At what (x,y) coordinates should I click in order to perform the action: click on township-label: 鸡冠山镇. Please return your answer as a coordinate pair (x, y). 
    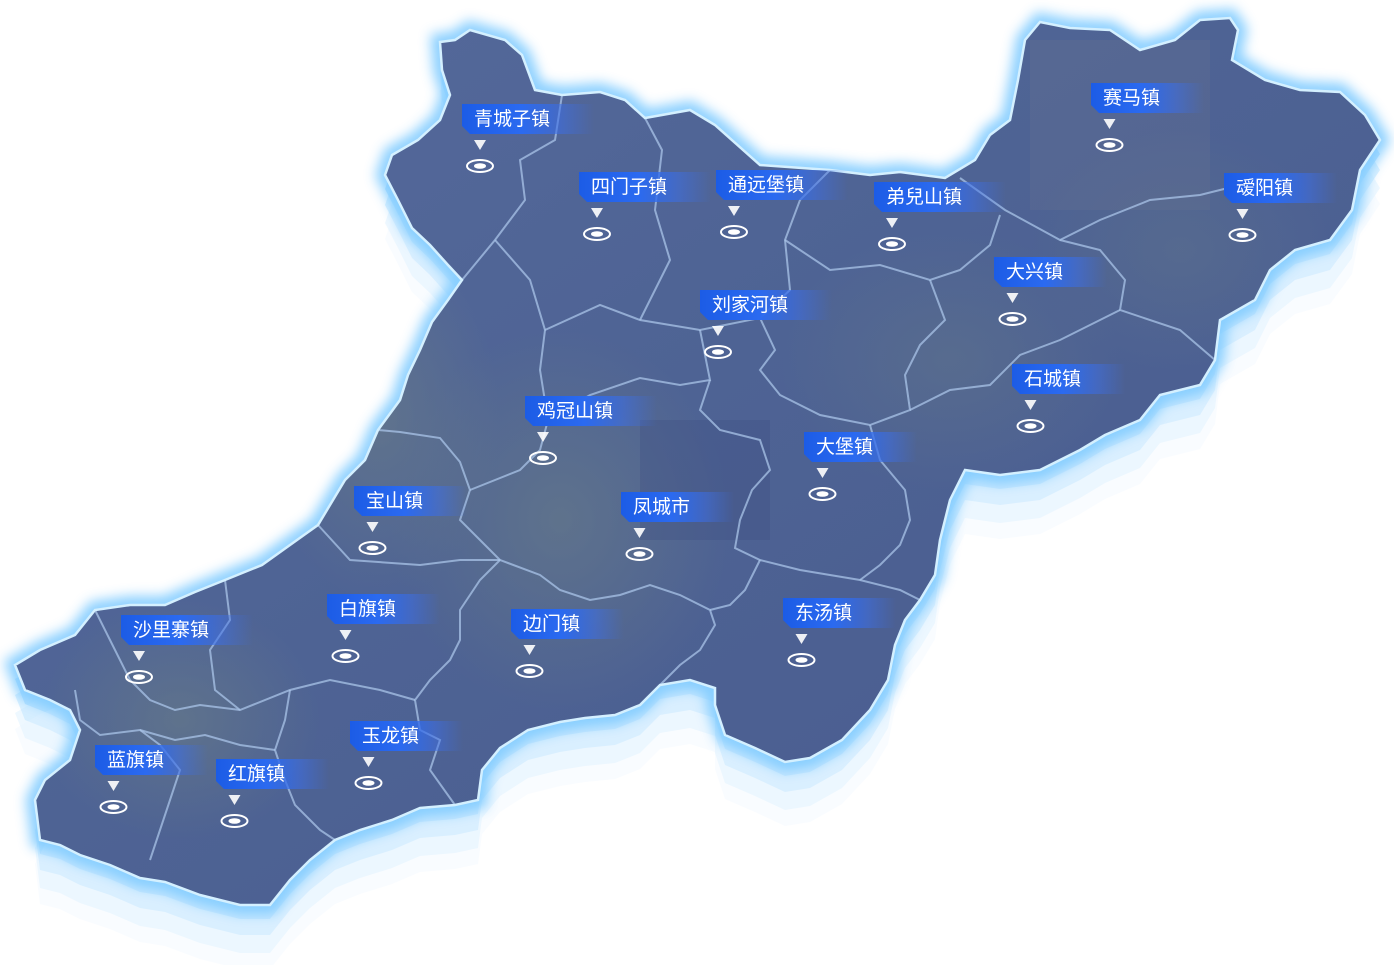
    Looking at the image, I should click on (543, 432).